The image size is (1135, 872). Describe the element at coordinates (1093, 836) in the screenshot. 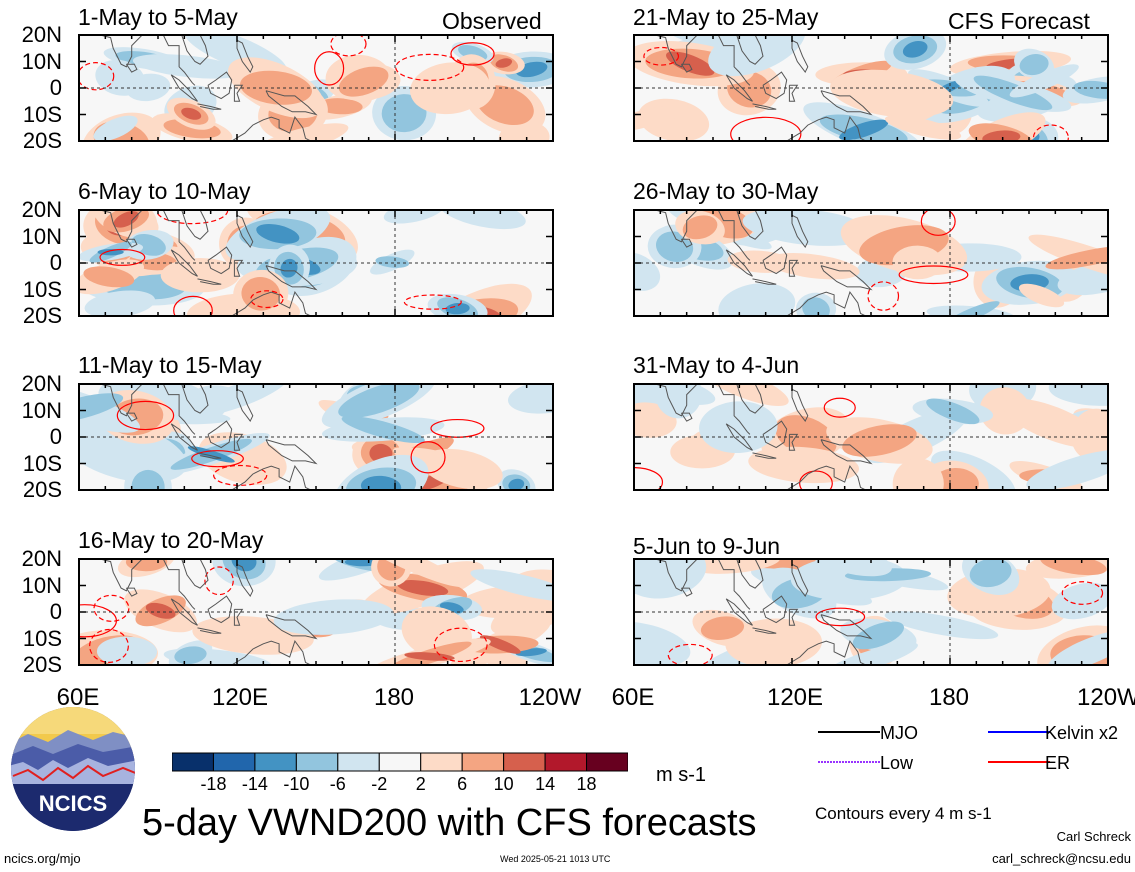

I see `author-text: Carl Schreck` at that location.